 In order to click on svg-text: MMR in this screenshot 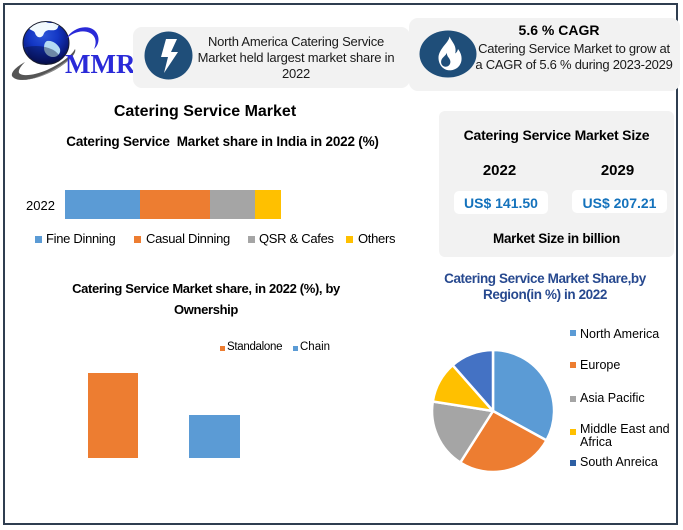, I will do `click(100, 64)`.